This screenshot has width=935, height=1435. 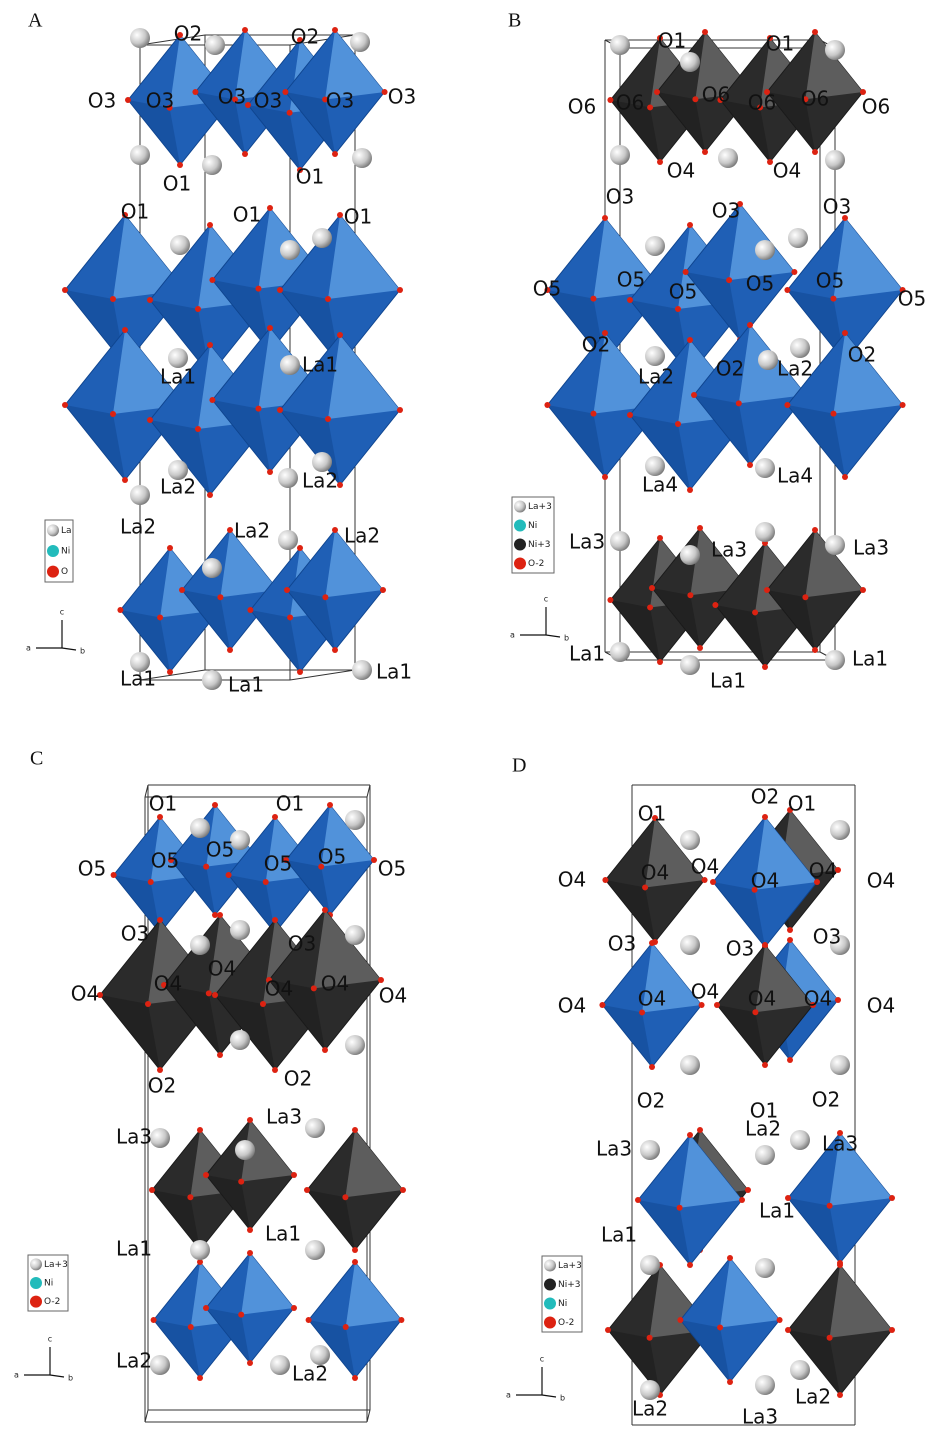 What do you see at coordinates (134, 1137) in the screenshot?
I see `atom-label: La3` at bounding box center [134, 1137].